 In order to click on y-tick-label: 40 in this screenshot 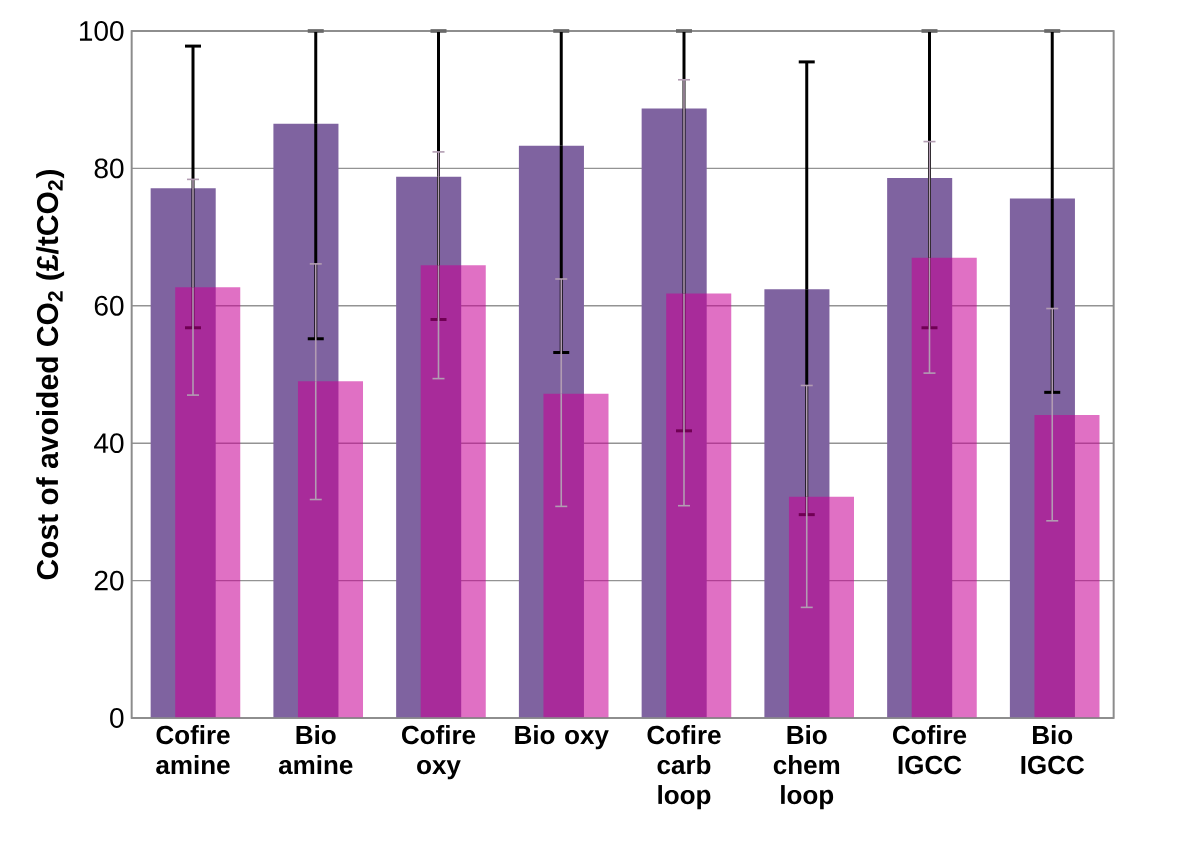, I will do `click(109, 443)`.